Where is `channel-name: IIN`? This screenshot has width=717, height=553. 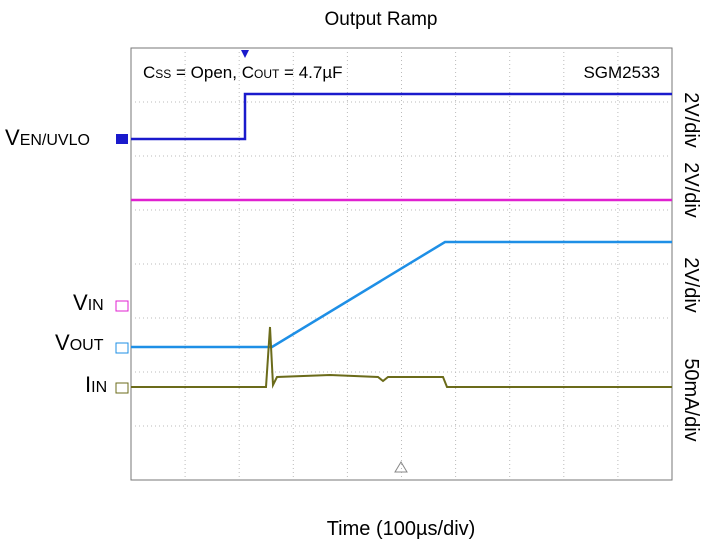
channel-name: IIN is located at coordinates (96, 384).